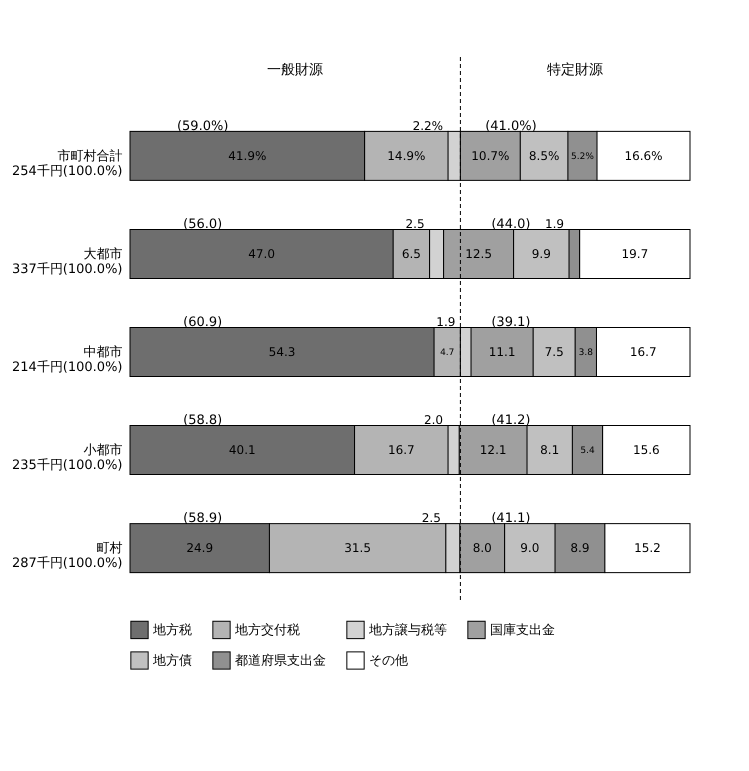 The image size is (749, 771). Describe the element at coordinates (510, 518) in the screenshot. I see `annotation: (41.1)` at that location.